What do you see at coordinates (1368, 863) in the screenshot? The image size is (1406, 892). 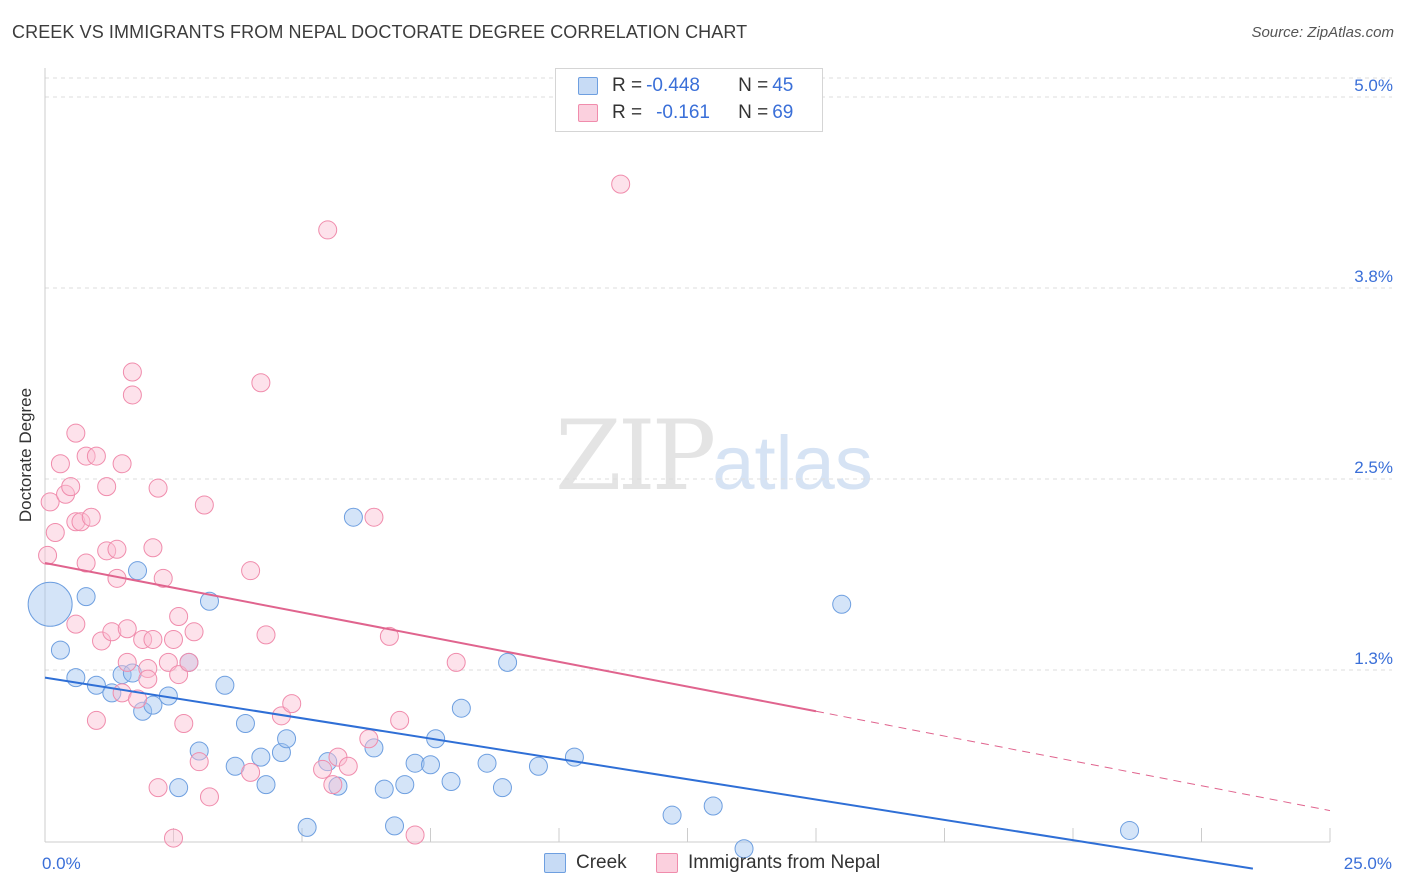 I see `x-tick-label: 25.0%` at bounding box center [1368, 863].